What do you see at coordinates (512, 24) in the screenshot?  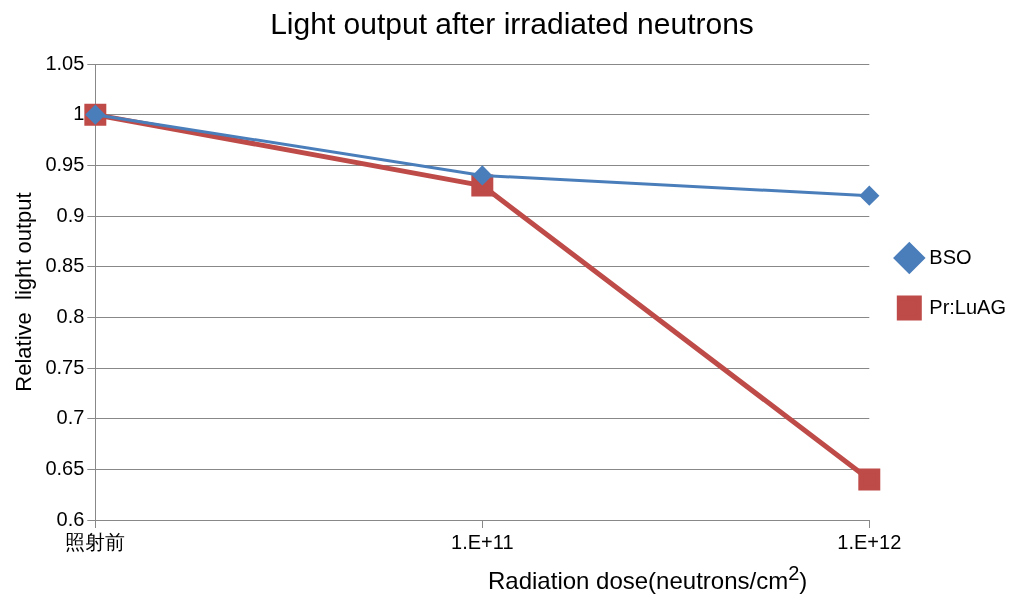 I see `chart-title: Light output after irradiated neutrons` at bounding box center [512, 24].